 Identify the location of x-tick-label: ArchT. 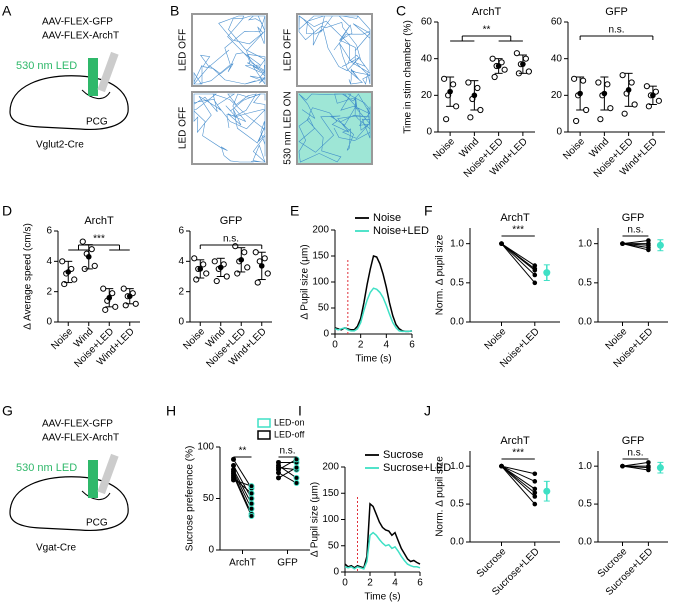
(242, 563).